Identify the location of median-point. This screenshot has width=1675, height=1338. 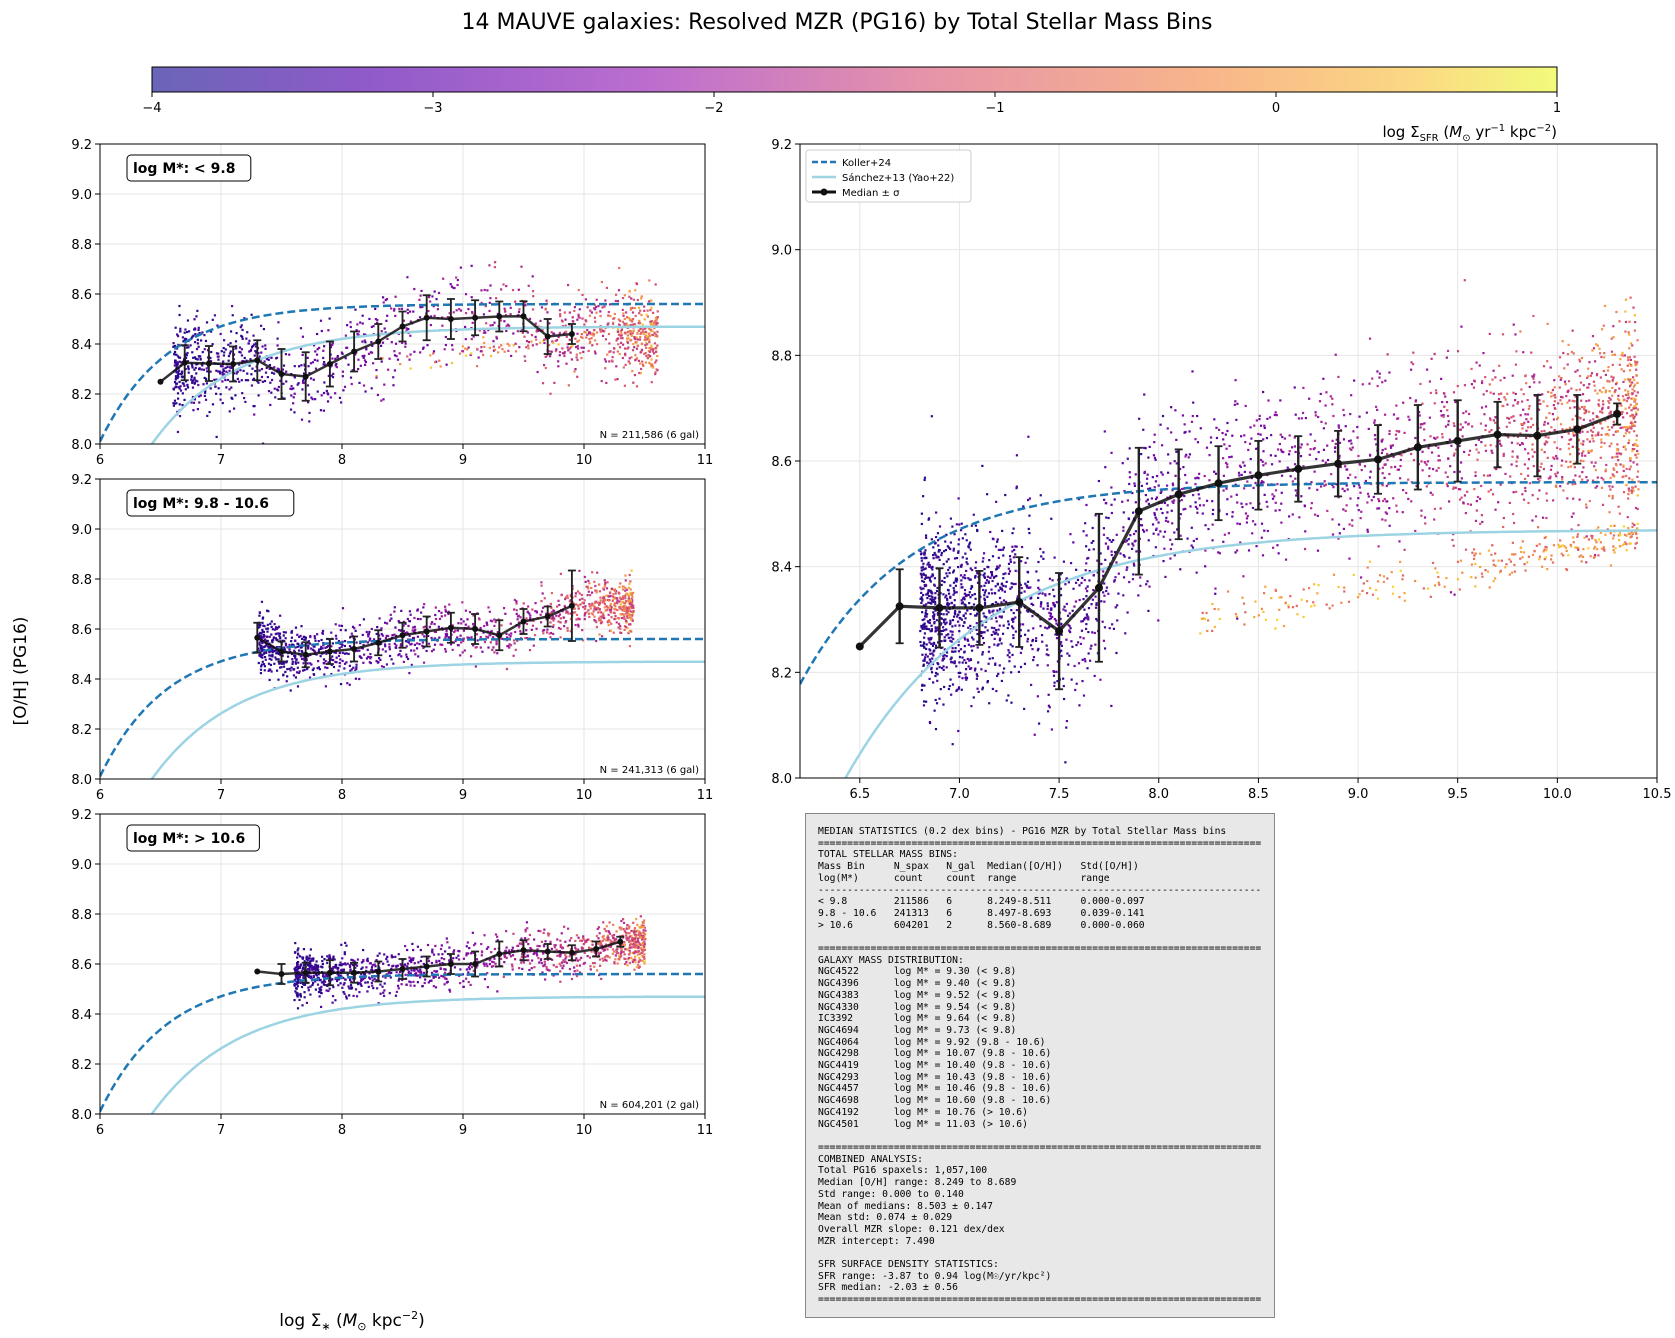
(354, 972).